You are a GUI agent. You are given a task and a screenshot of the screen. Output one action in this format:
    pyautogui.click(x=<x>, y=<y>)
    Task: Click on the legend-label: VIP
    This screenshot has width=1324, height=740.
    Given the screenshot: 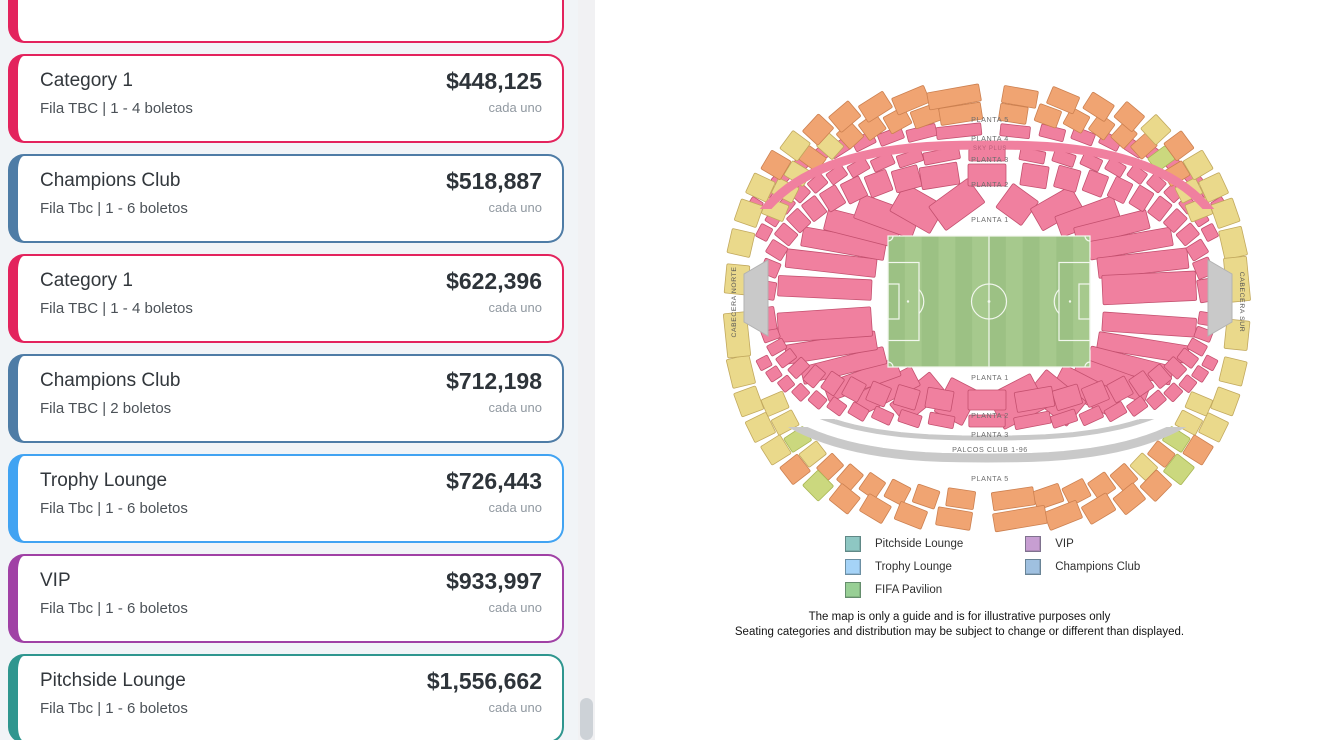 What is the action you would take?
    pyautogui.click(x=1064, y=543)
    